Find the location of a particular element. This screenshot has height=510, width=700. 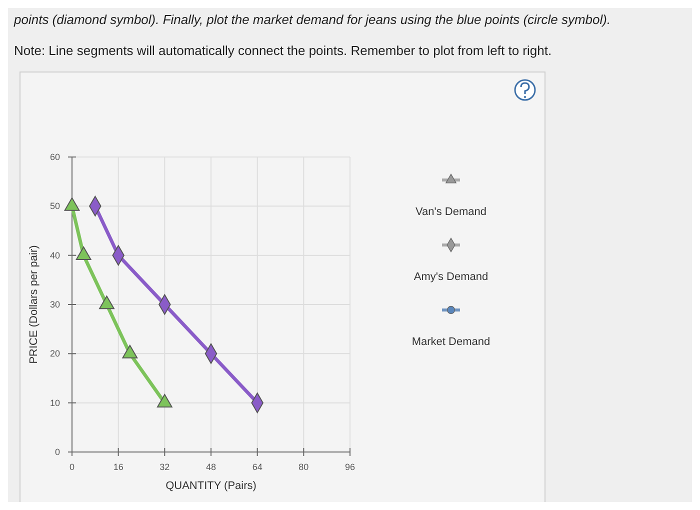

y-axis-title: PRICE (Dollars per pair) is located at coordinates (34, 304).